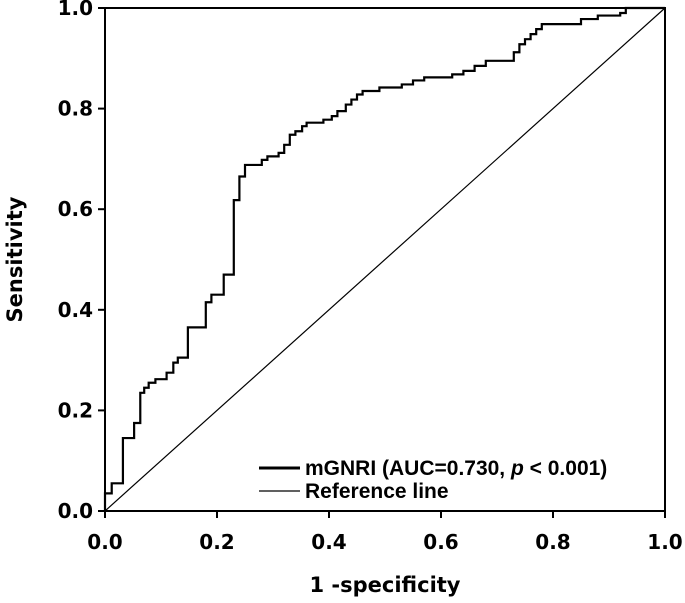 The height and width of the screenshot is (603, 685). What do you see at coordinates (328, 542) in the screenshot?
I see `x-tick-label: 0.4` at bounding box center [328, 542].